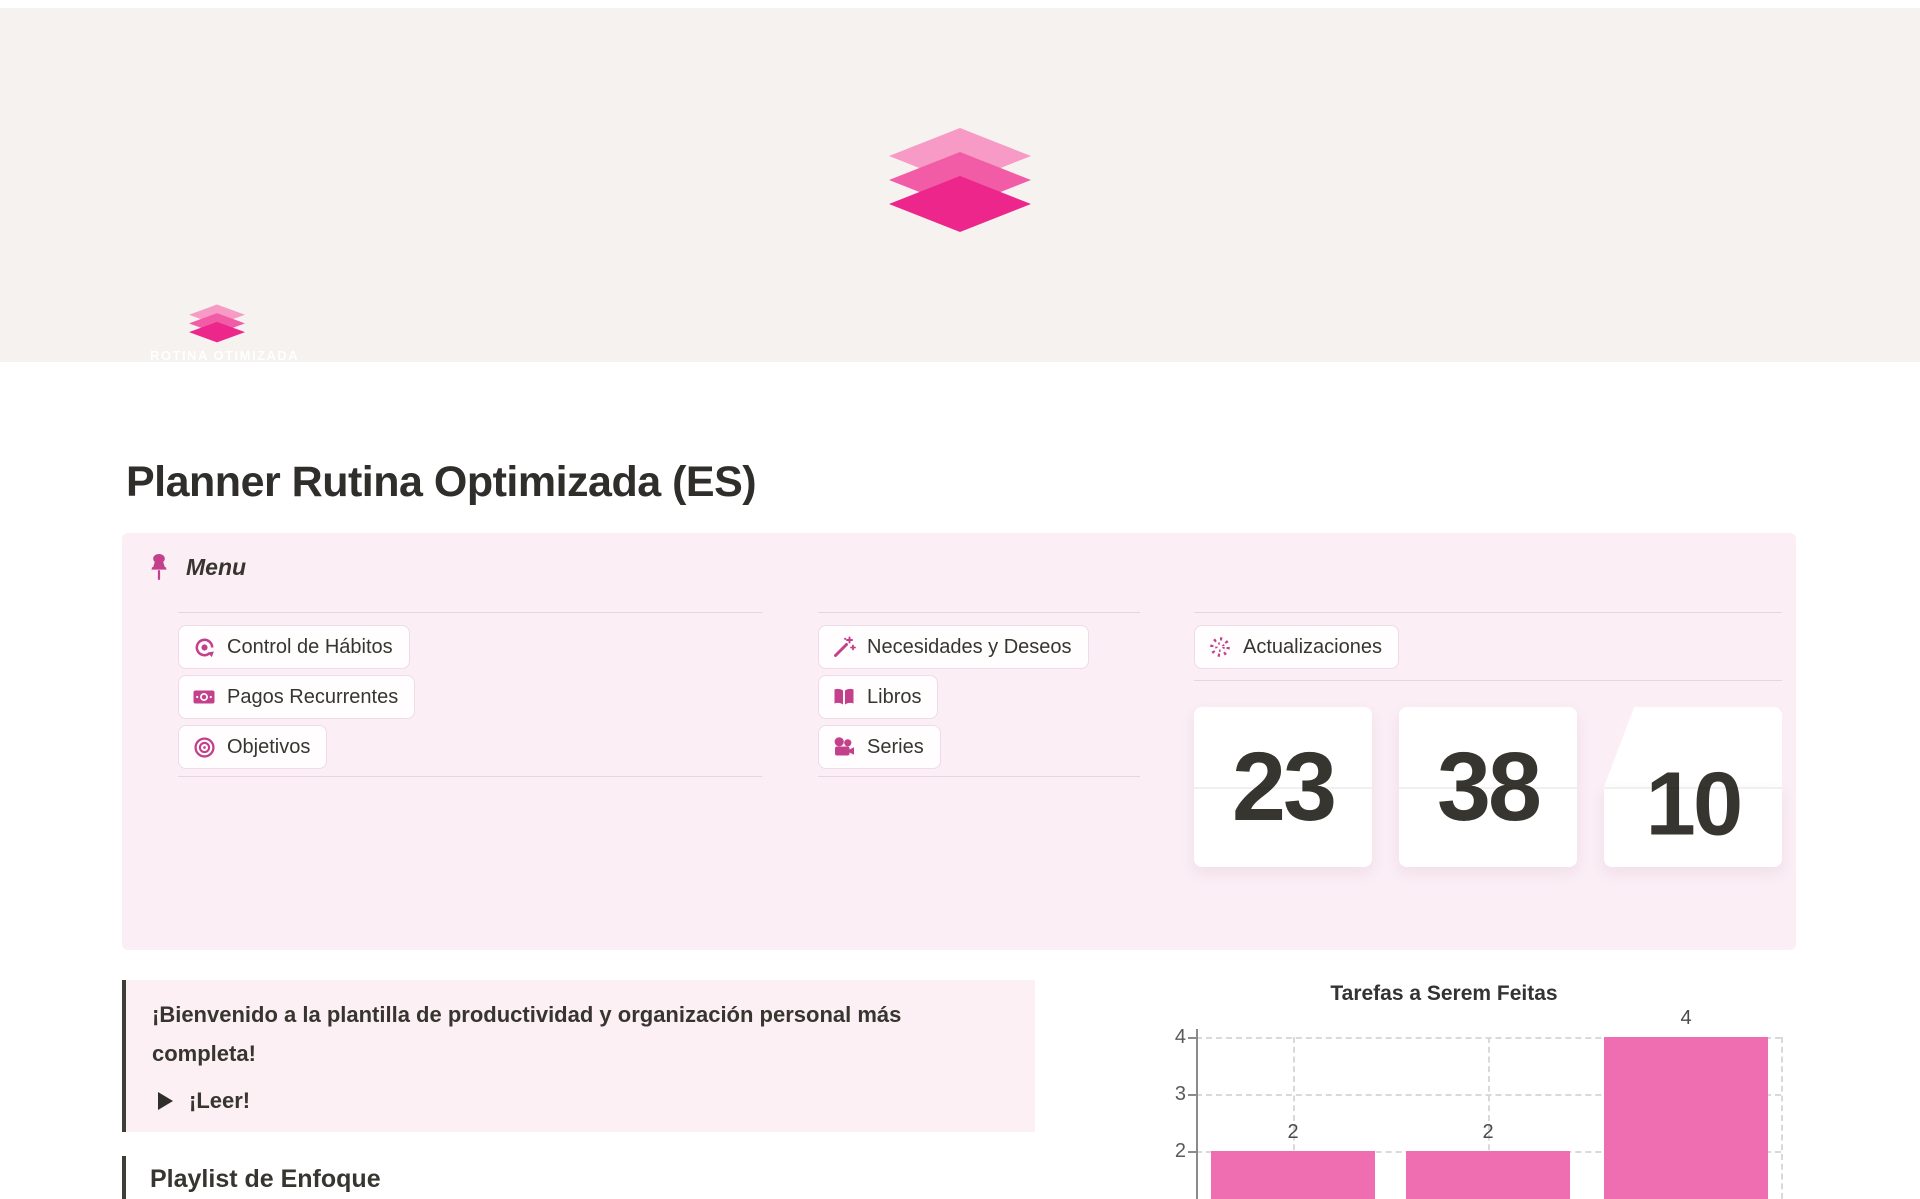  Describe the element at coordinates (165, 1101) in the screenshot. I see `toggle-triangle-icon` at that location.